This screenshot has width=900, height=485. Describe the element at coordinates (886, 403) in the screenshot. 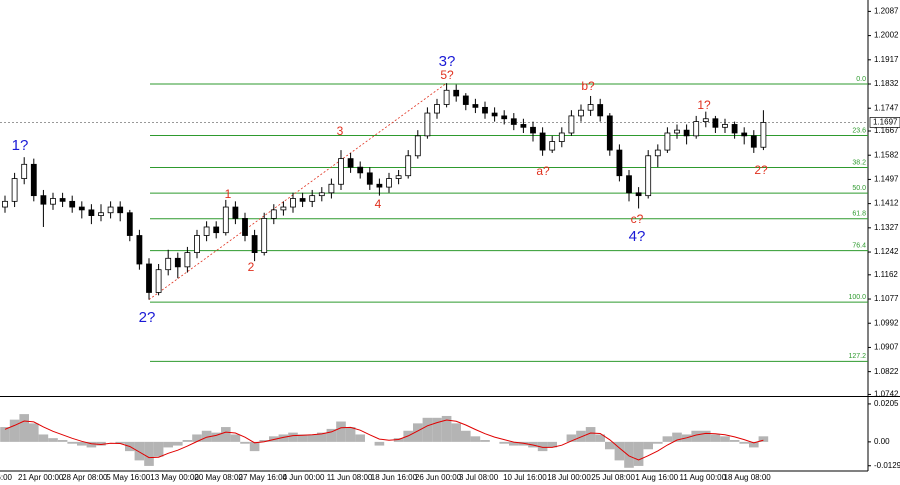

I see `osc-y-tick-label: 0.0205` at that location.